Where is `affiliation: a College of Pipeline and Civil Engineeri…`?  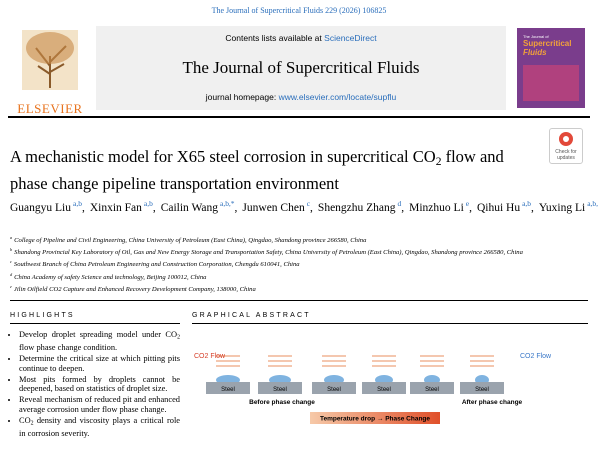
affiliation: a College of Pipeline and Civil Engineeri… is located at coordinates (295, 239).